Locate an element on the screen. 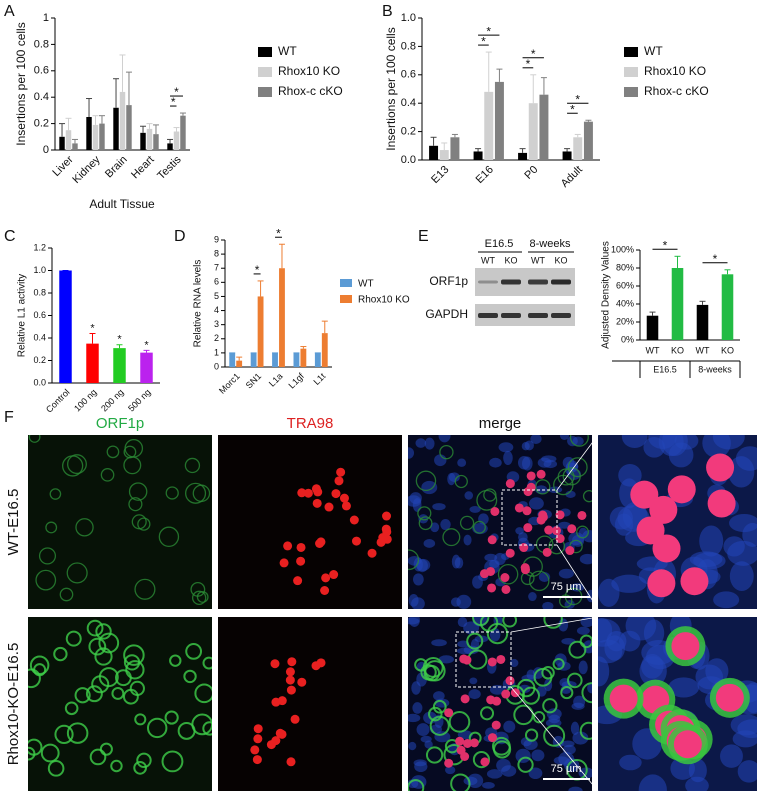 This screenshot has width=757, height=791. blot-band is located at coordinates (561, 282).